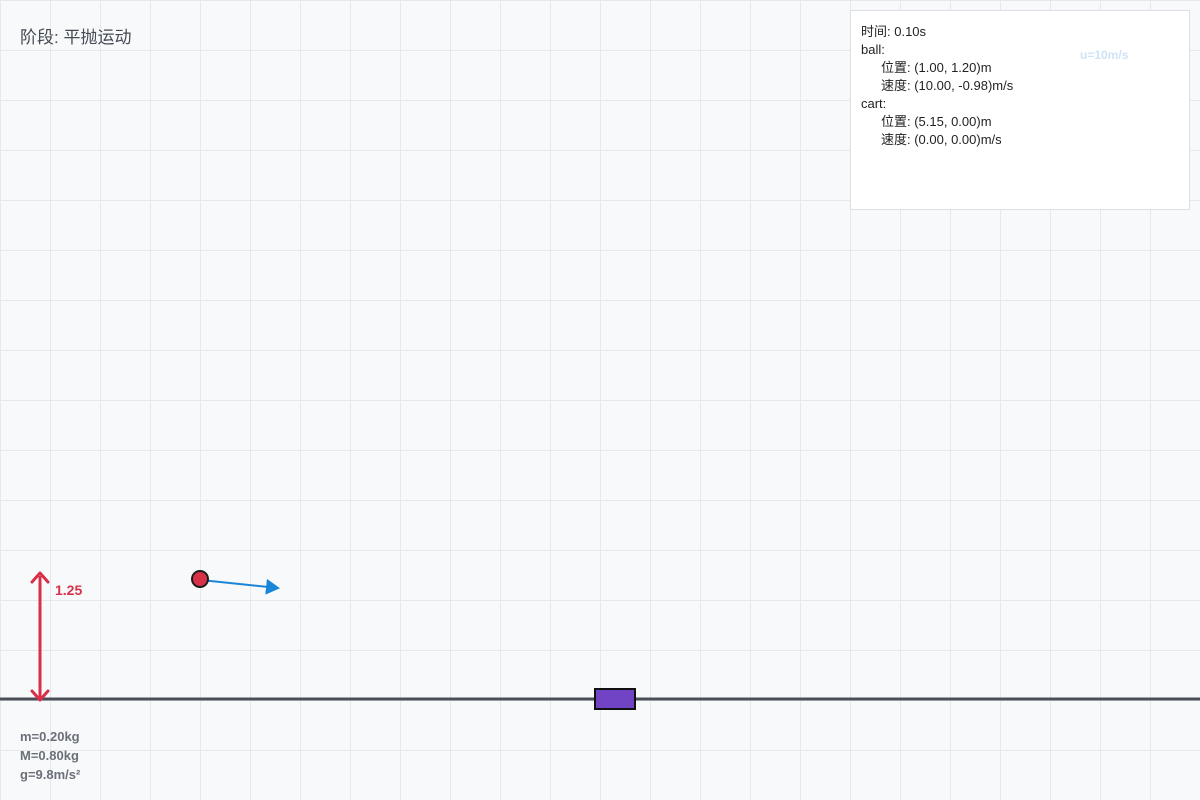 This screenshot has width=1200, height=800. What do you see at coordinates (936, 67) in the screenshot?
I see `ball-position: 位置: (1.00, 1.20)m` at bounding box center [936, 67].